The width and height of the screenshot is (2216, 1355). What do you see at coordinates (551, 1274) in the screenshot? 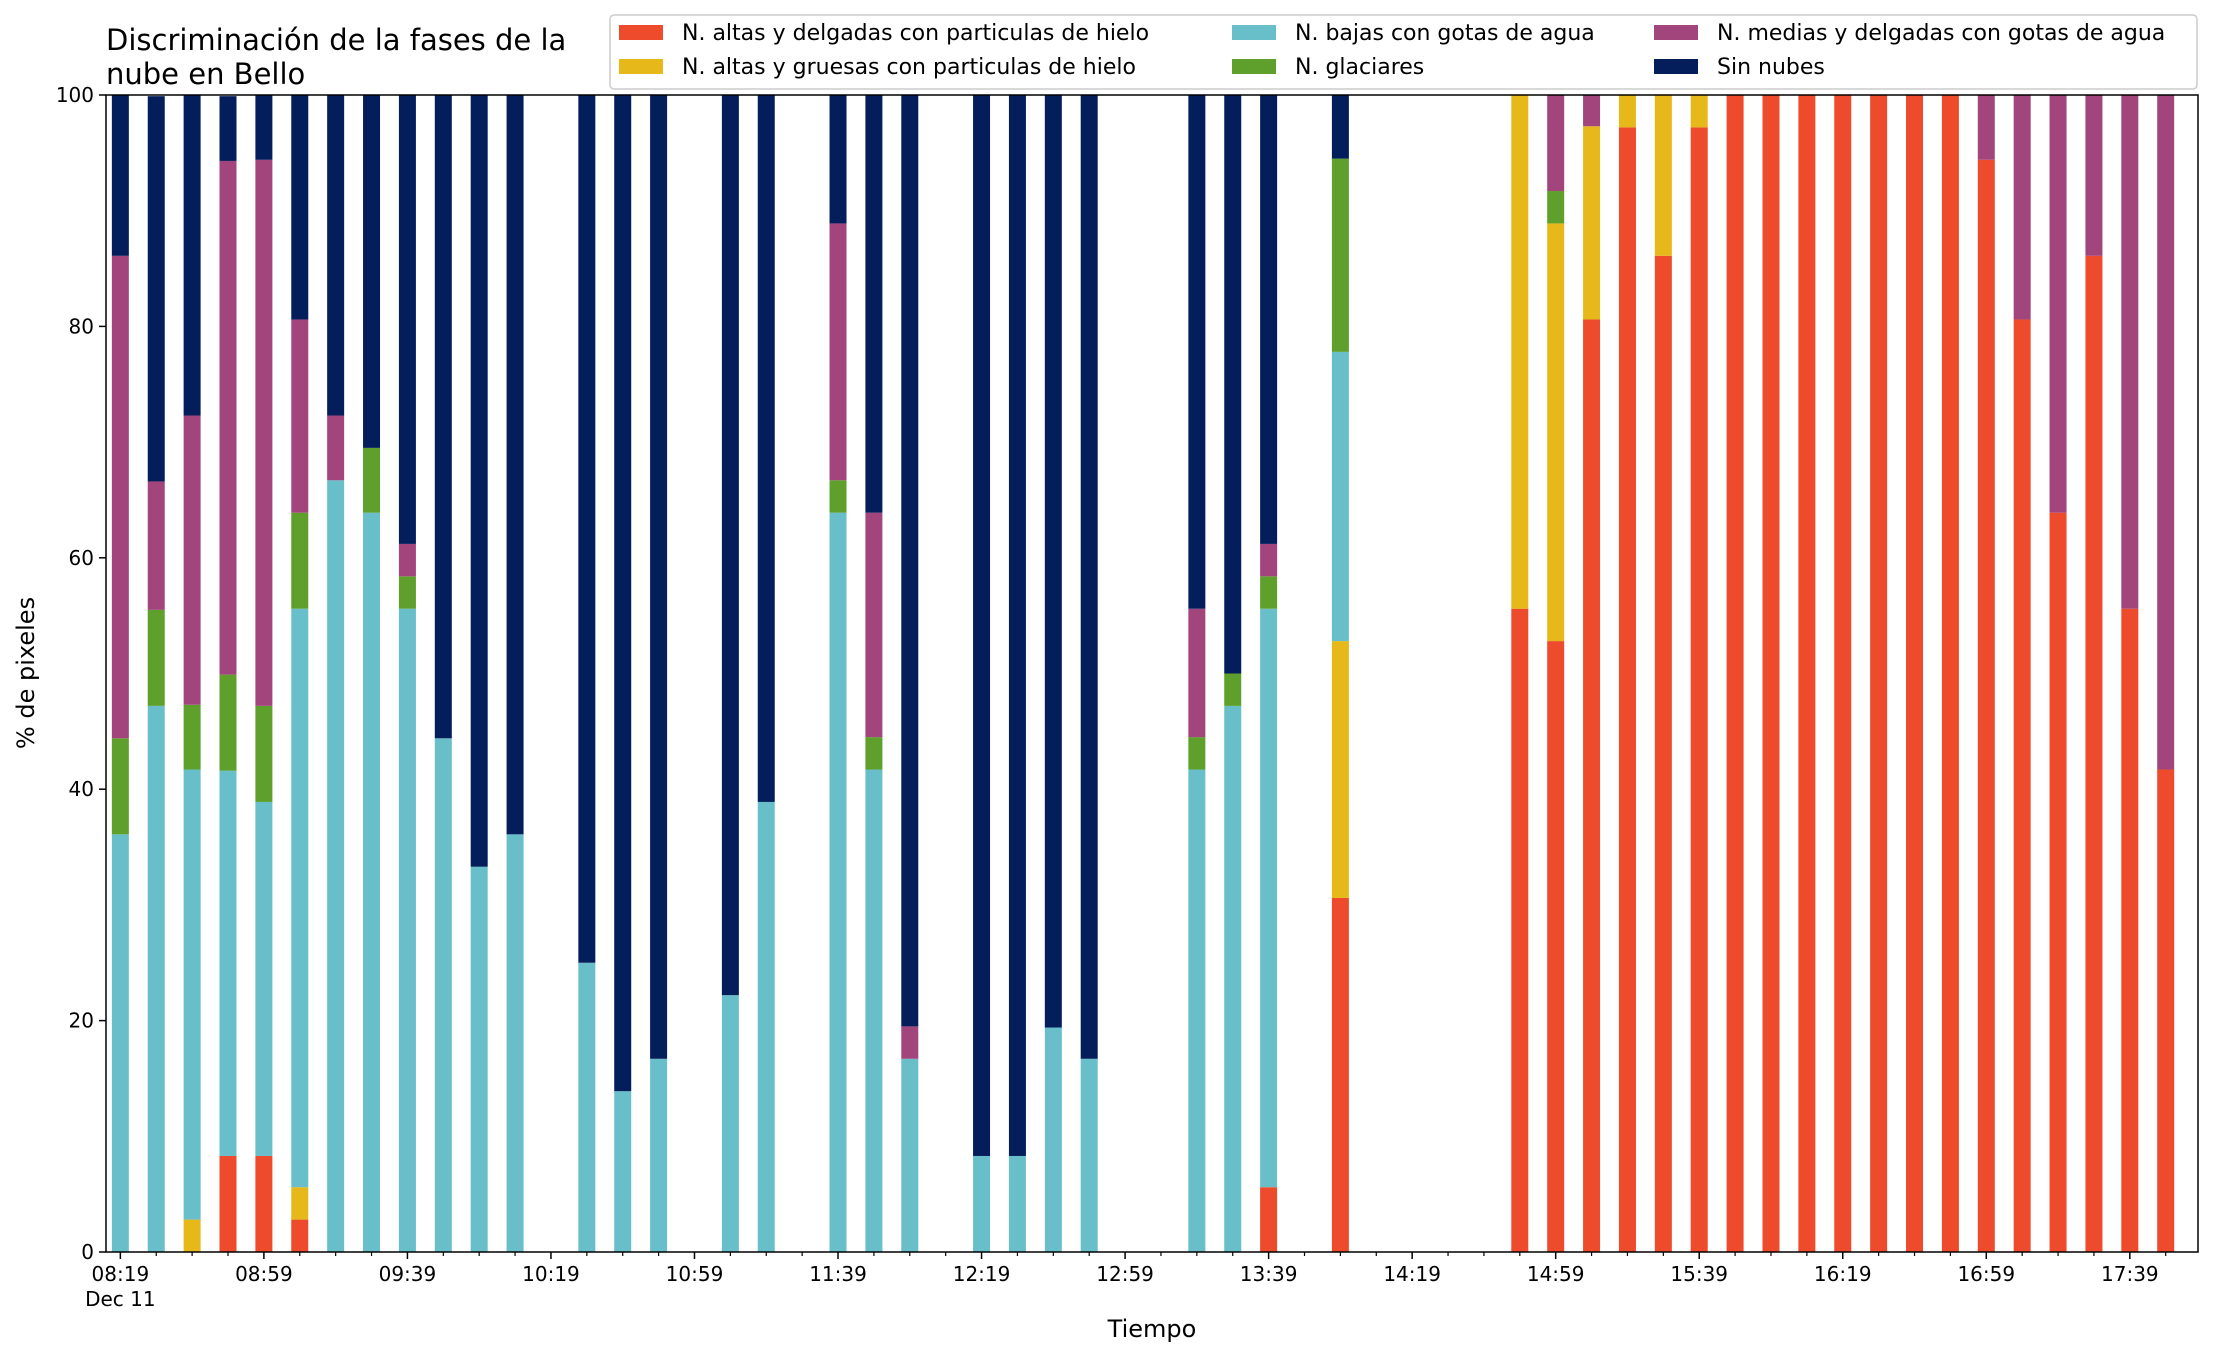
I see `x-tick-label: 10:19` at bounding box center [551, 1274].